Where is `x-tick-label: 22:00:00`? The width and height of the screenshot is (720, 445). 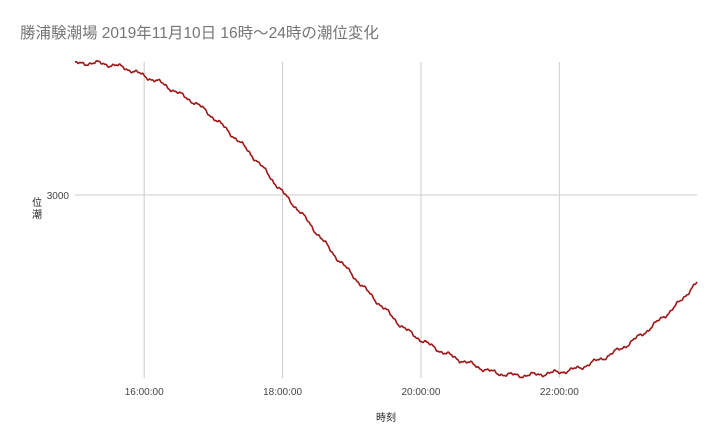
x-tick-label: 22:00:00 is located at coordinates (559, 392).